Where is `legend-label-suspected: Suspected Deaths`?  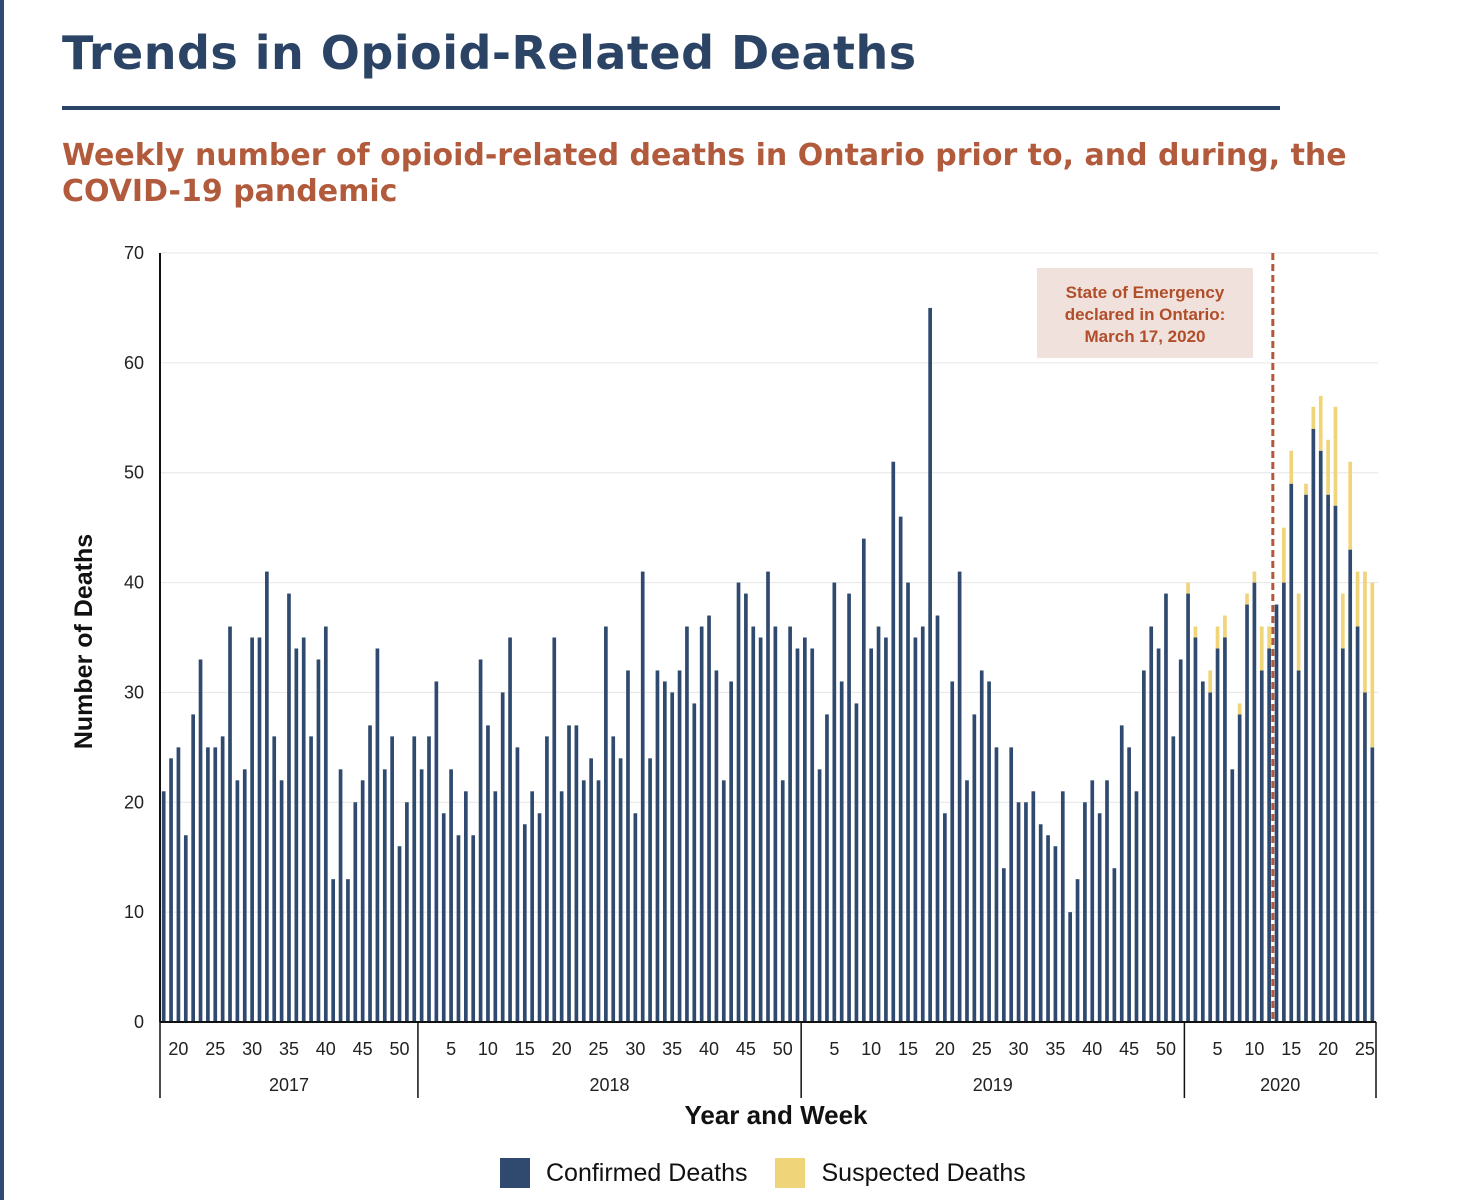 legend-label-suspected: Suspected Deaths is located at coordinates (923, 1172).